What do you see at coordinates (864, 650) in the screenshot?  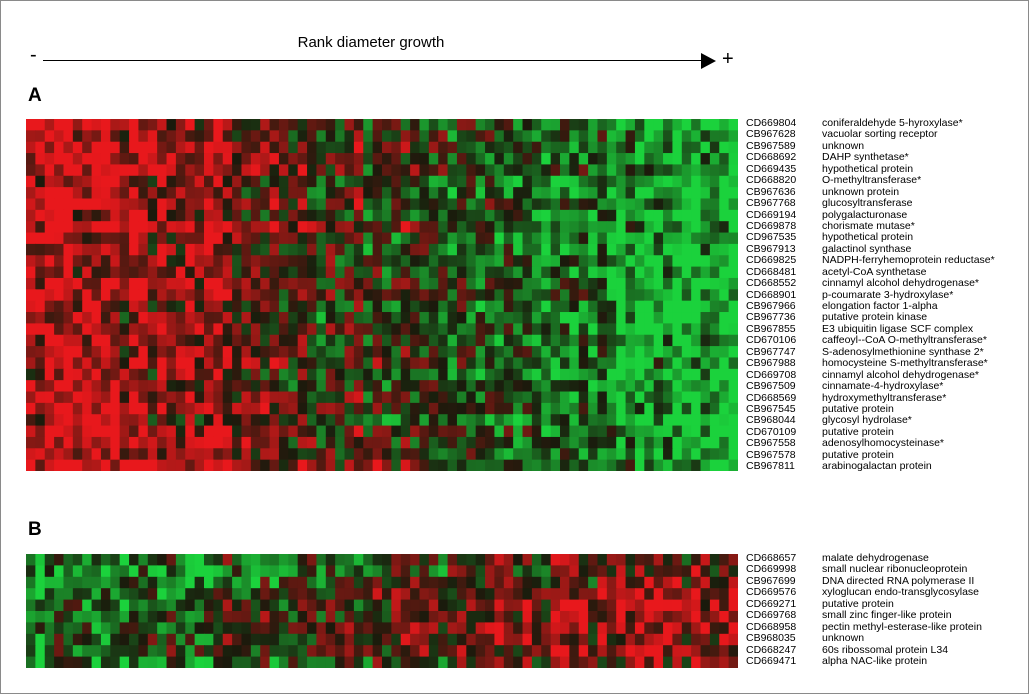 I see `gene-row: CD668247 60s ribossomal protein L34` at bounding box center [864, 650].